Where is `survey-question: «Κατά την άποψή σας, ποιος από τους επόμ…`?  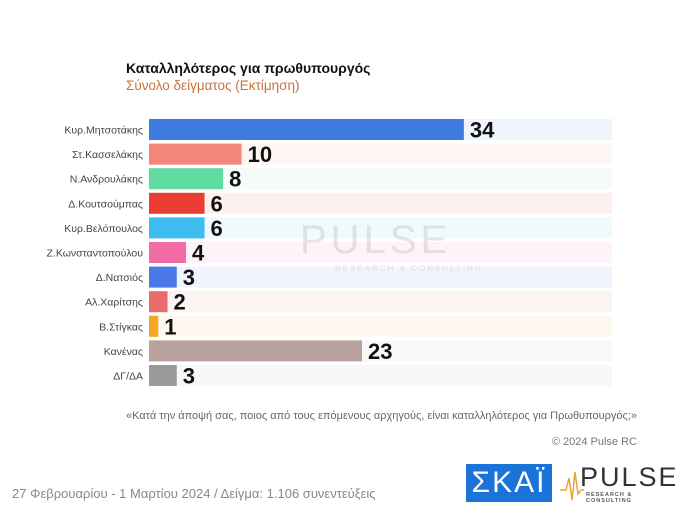
survey-question: «Κατά την άποψή σας, ποιος από τους επόμ… is located at coordinates (381, 416).